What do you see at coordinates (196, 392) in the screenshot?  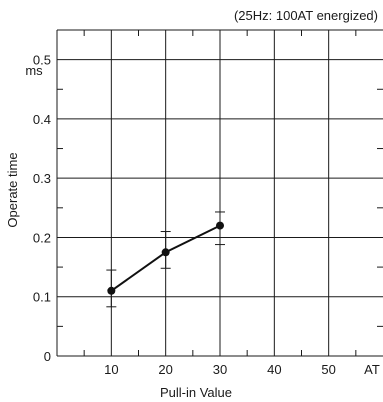 I see `x-axis-label: Pull-in Value` at bounding box center [196, 392].